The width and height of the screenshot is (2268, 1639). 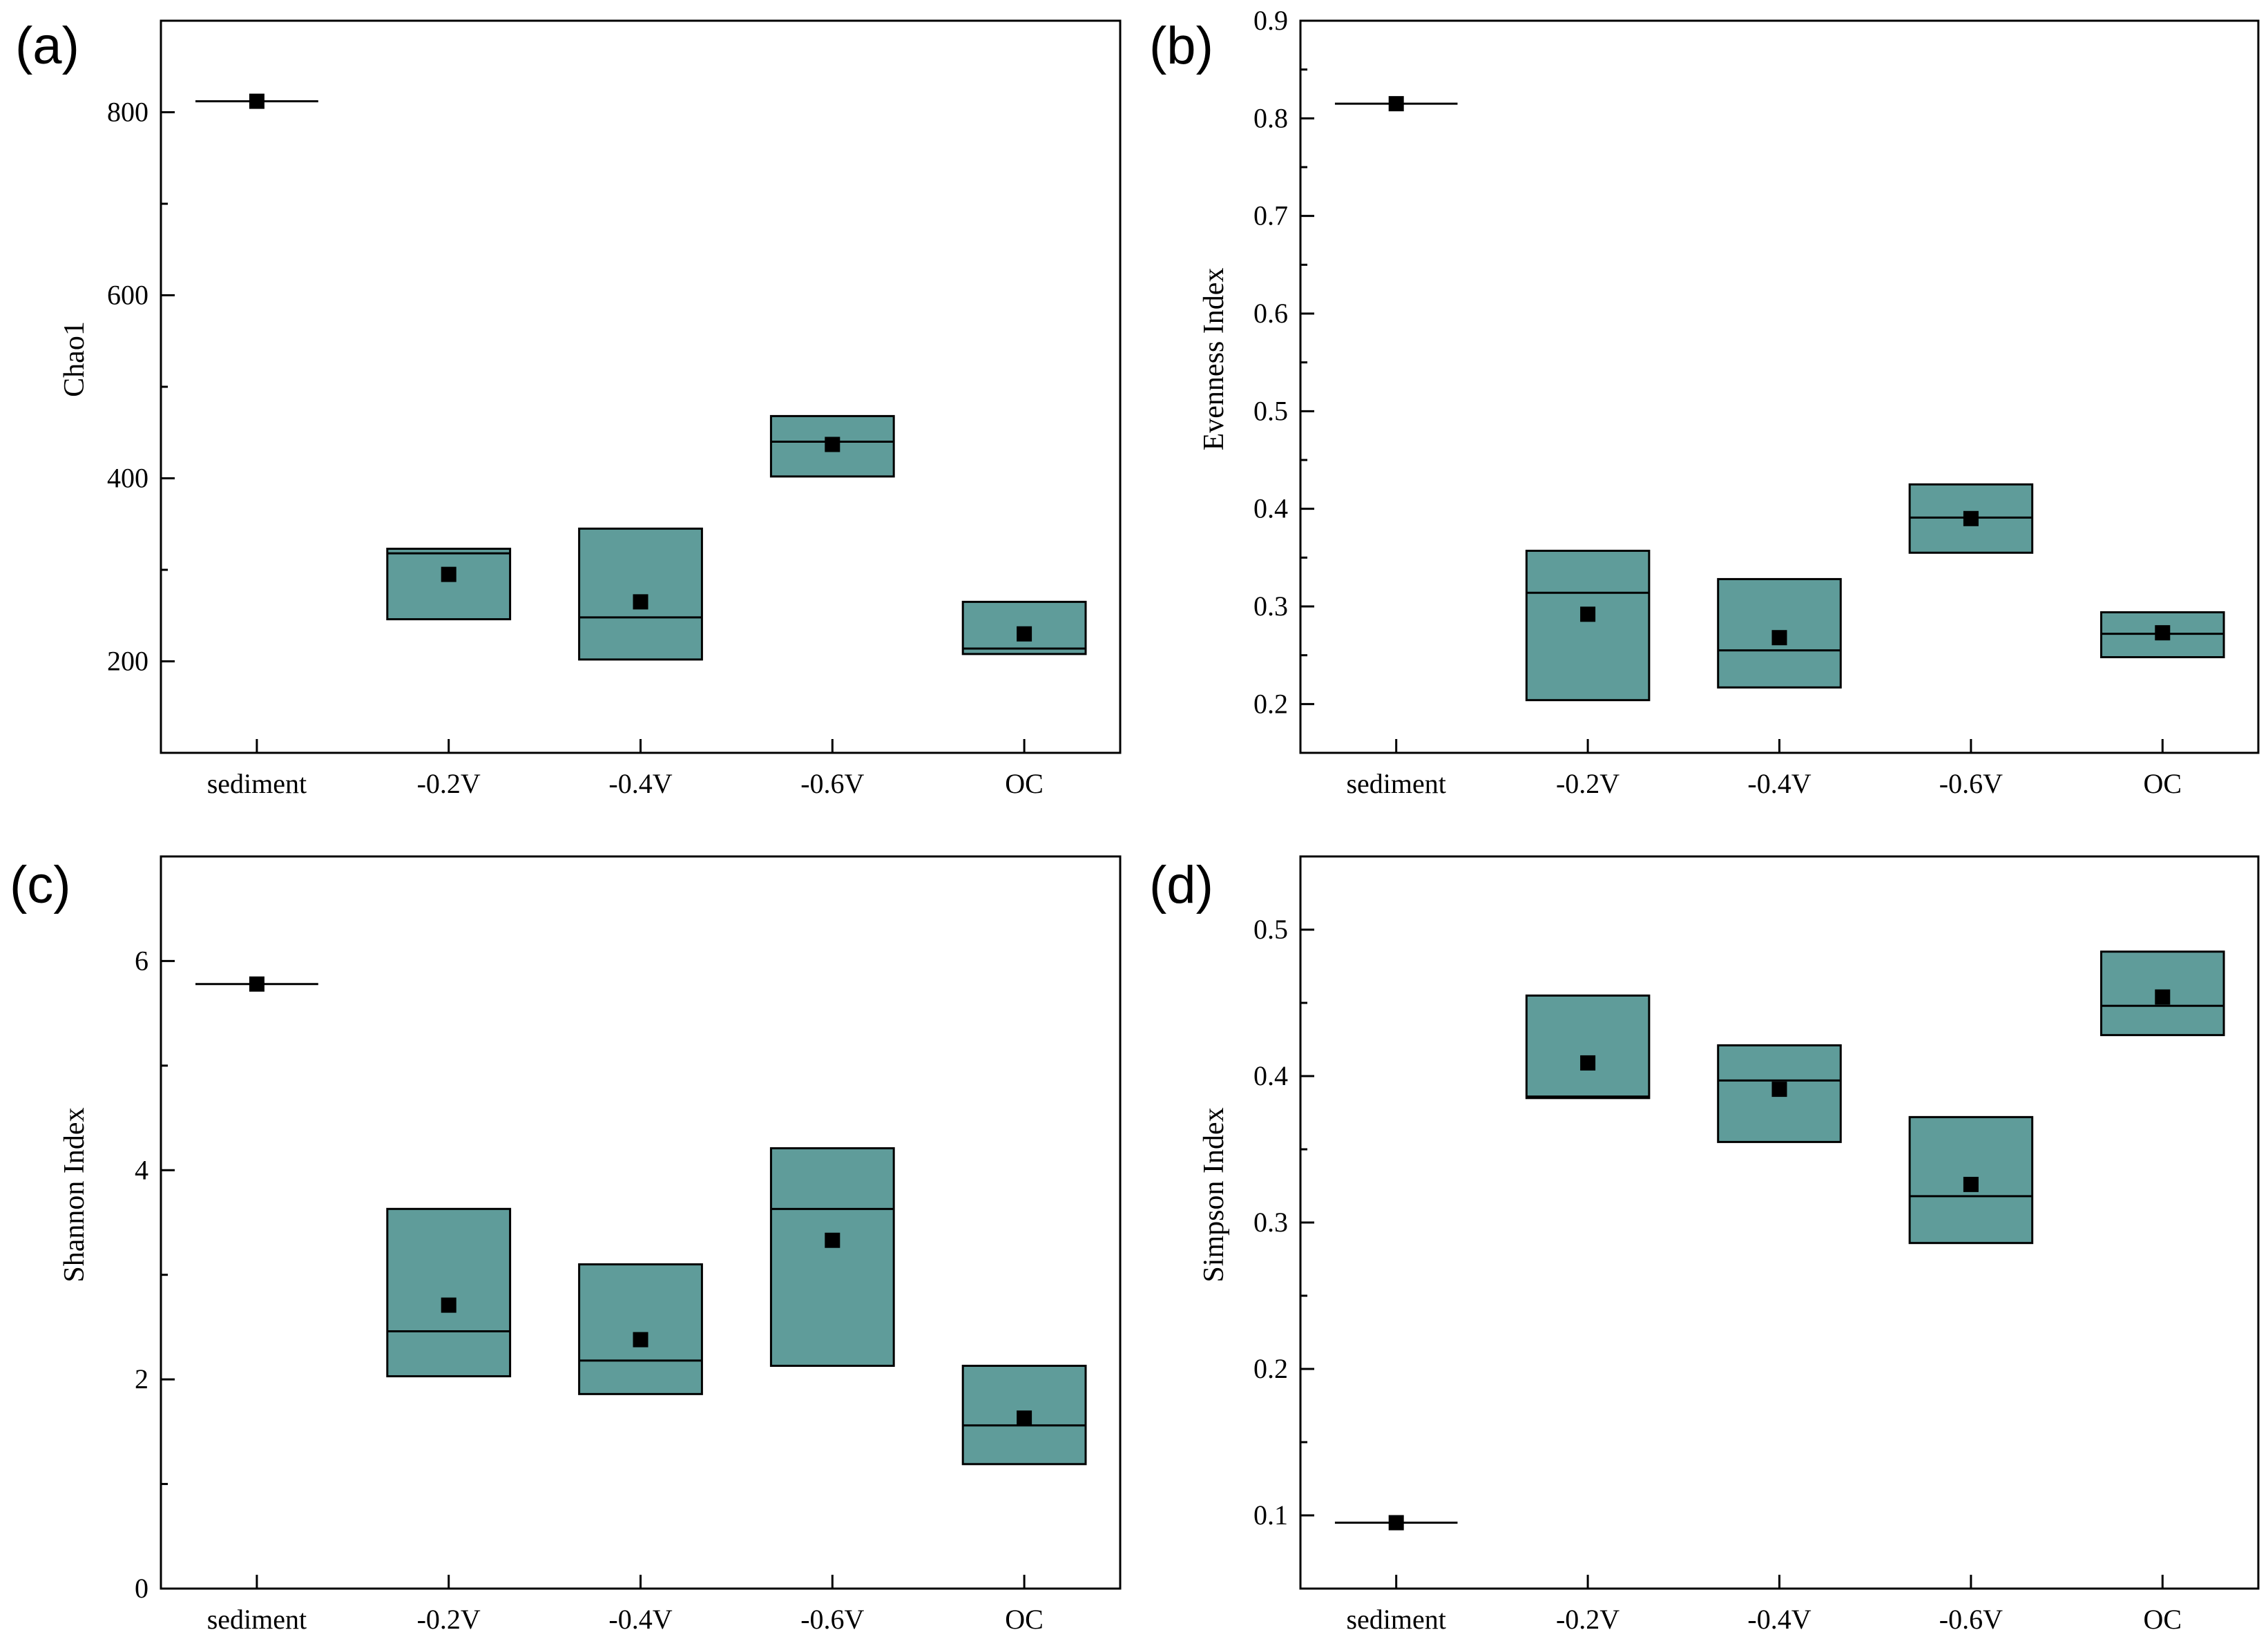 I want to click on y-tick-label: 600, so click(x=127, y=295).